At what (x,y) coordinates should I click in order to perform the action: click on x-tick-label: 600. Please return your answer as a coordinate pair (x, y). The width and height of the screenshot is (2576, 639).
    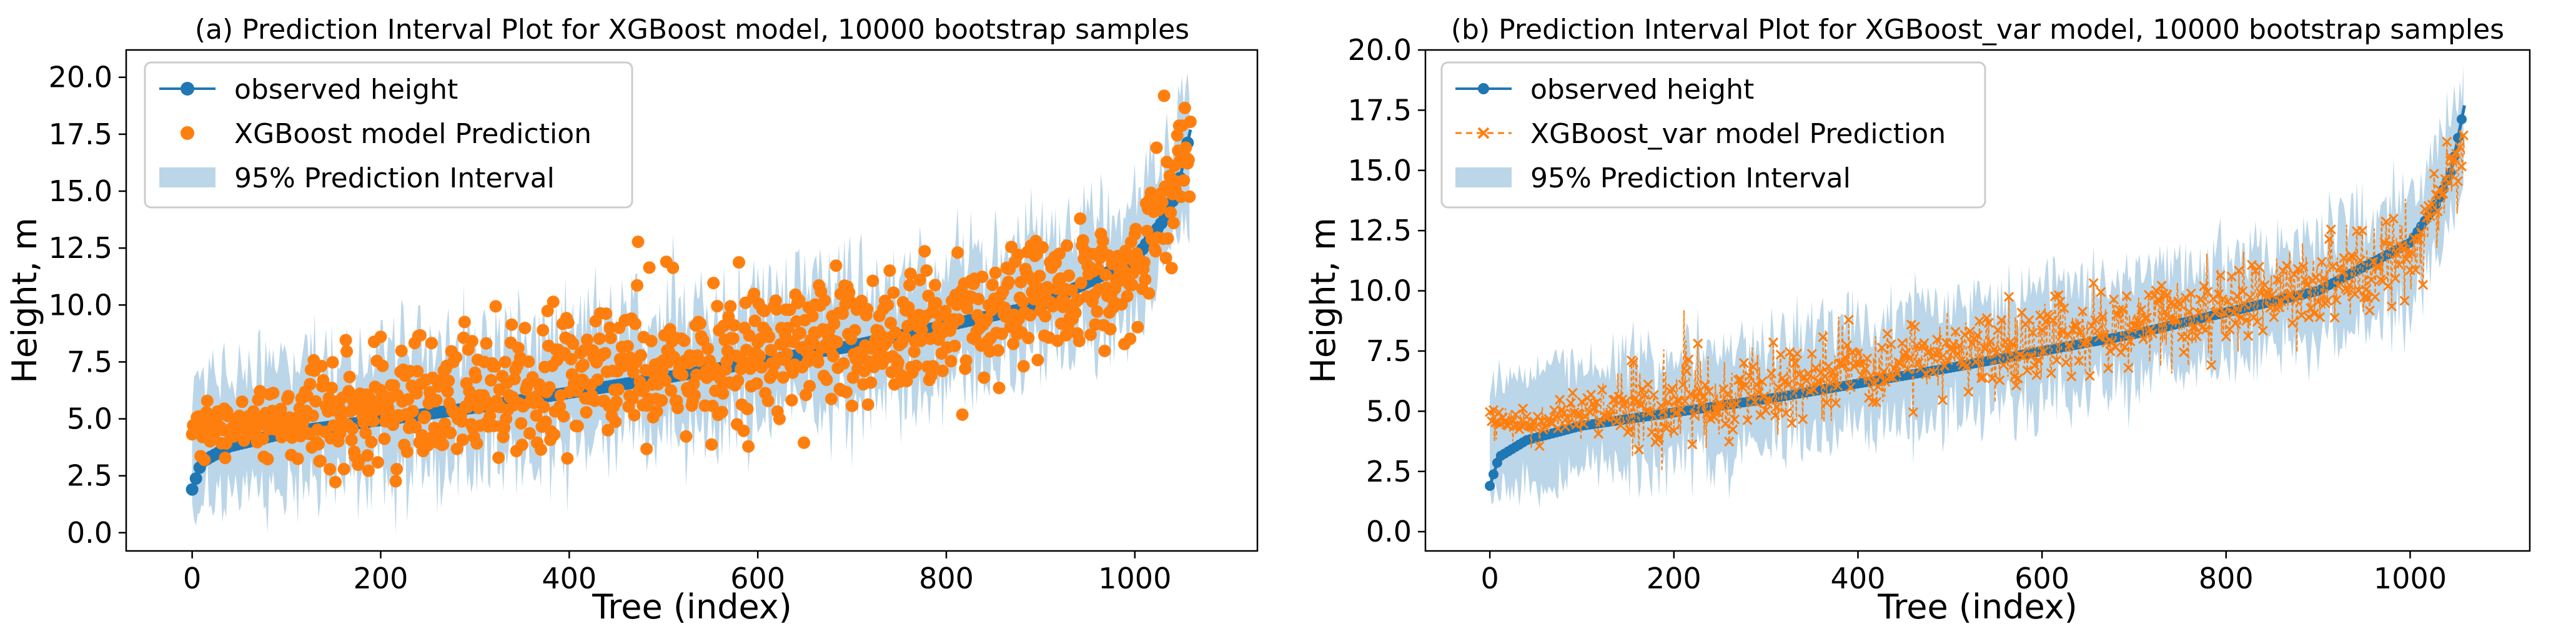
    Looking at the image, I should click on (757, 578).